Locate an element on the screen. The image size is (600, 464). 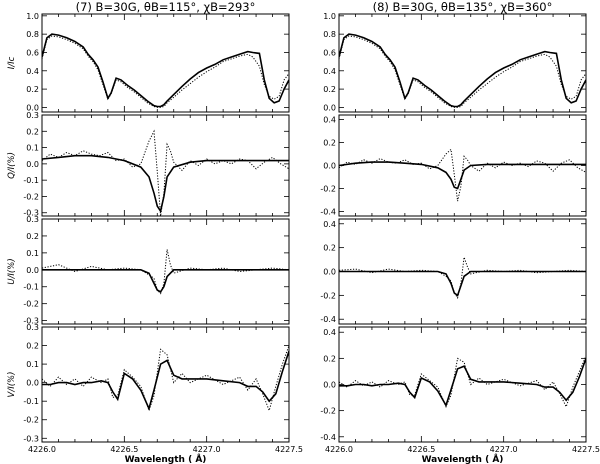
y-axis-label: V/I(%) is located at coordinates (12, 385).